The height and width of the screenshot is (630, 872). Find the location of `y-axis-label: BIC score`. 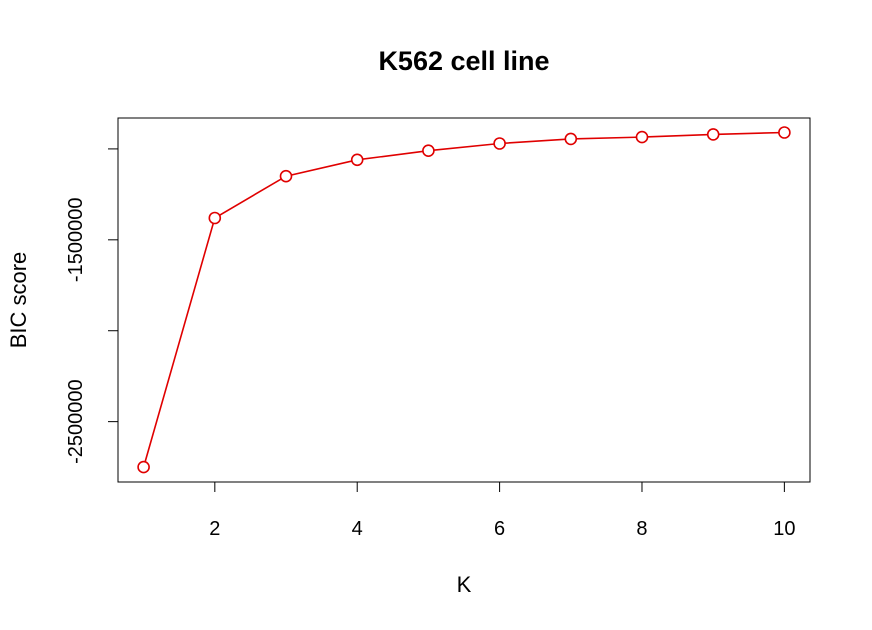

y-axis-label: BIC score is located at coordinates (18, 300).